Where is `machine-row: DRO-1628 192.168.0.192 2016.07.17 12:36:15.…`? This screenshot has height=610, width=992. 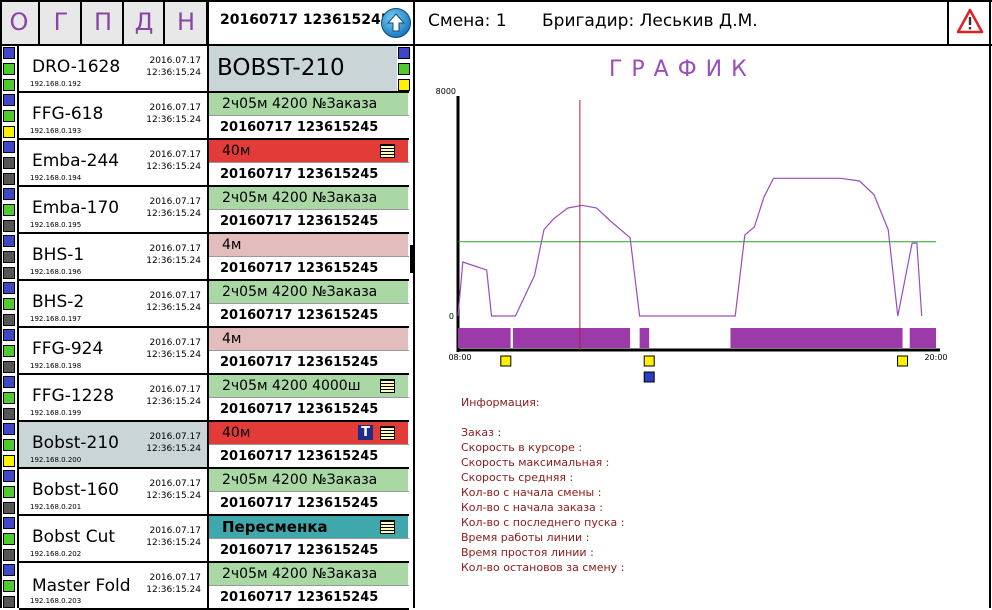 machine-row: DRO-1628 192.168.0.192 2016.07.17 12:36:15.… is located at coordinates (205, 69).